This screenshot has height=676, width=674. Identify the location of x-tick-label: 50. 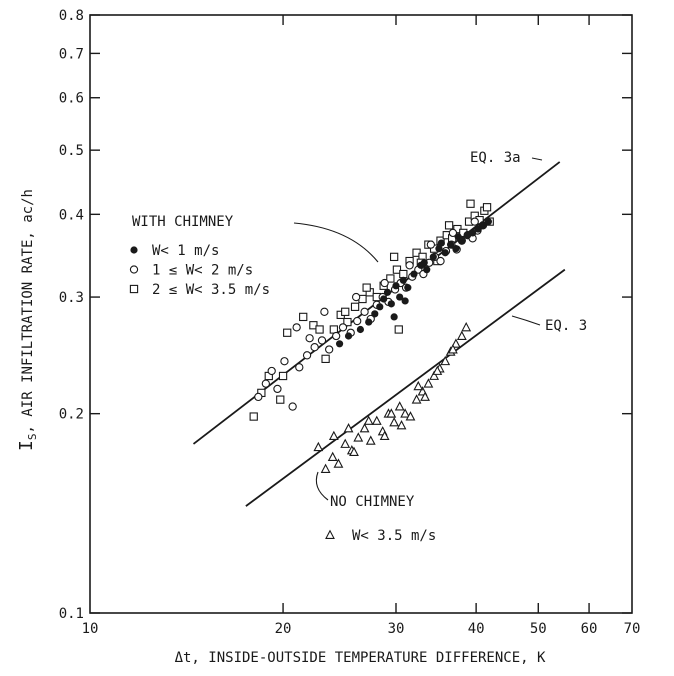
(538, 629).